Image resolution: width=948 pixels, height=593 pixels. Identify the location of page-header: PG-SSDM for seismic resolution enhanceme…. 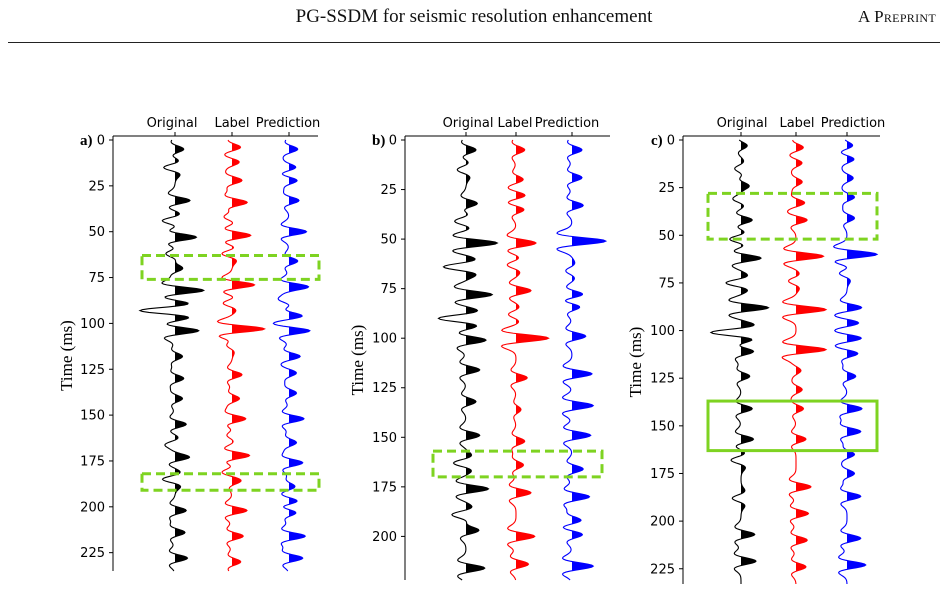
(474, 22).